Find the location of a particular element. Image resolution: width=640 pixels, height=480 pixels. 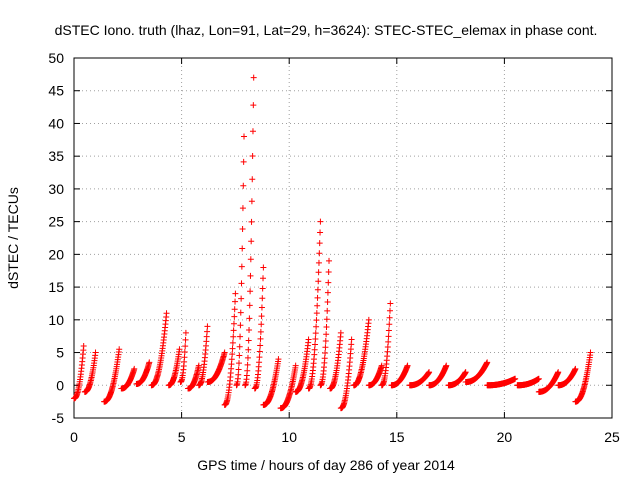

y-tick-label: 25 is located at coordinates (56, 222).